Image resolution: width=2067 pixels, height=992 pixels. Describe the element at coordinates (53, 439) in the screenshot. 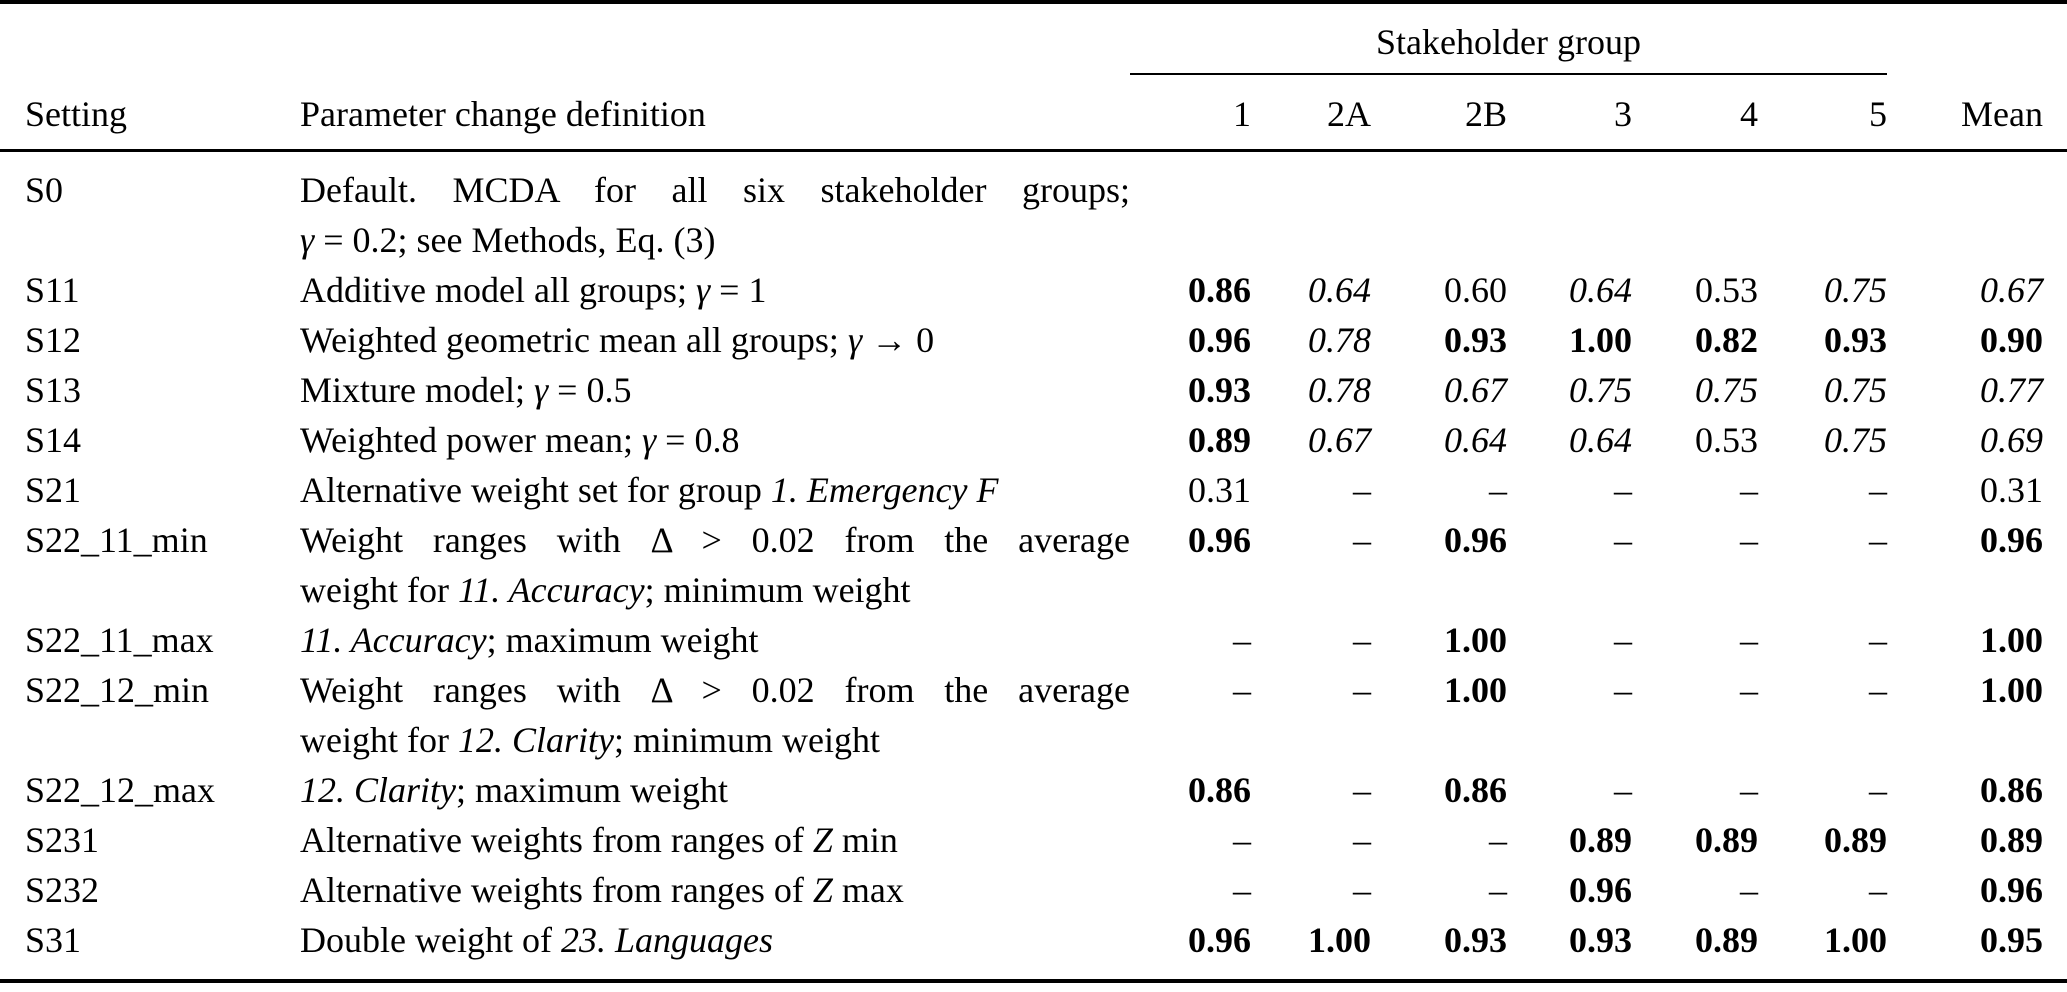

I see `setting-cell: S14` at that location.